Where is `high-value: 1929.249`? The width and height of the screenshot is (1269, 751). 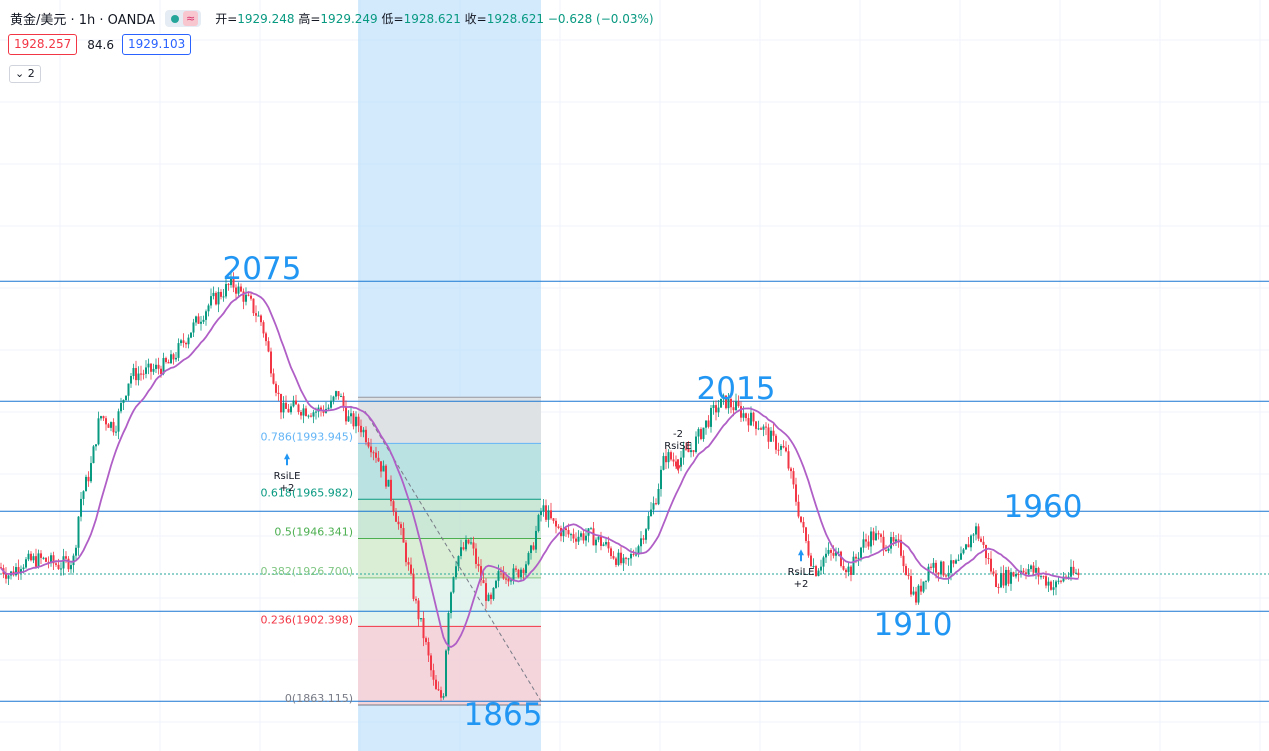
high-value: 1929.249 is located at coordinates (349, 19).